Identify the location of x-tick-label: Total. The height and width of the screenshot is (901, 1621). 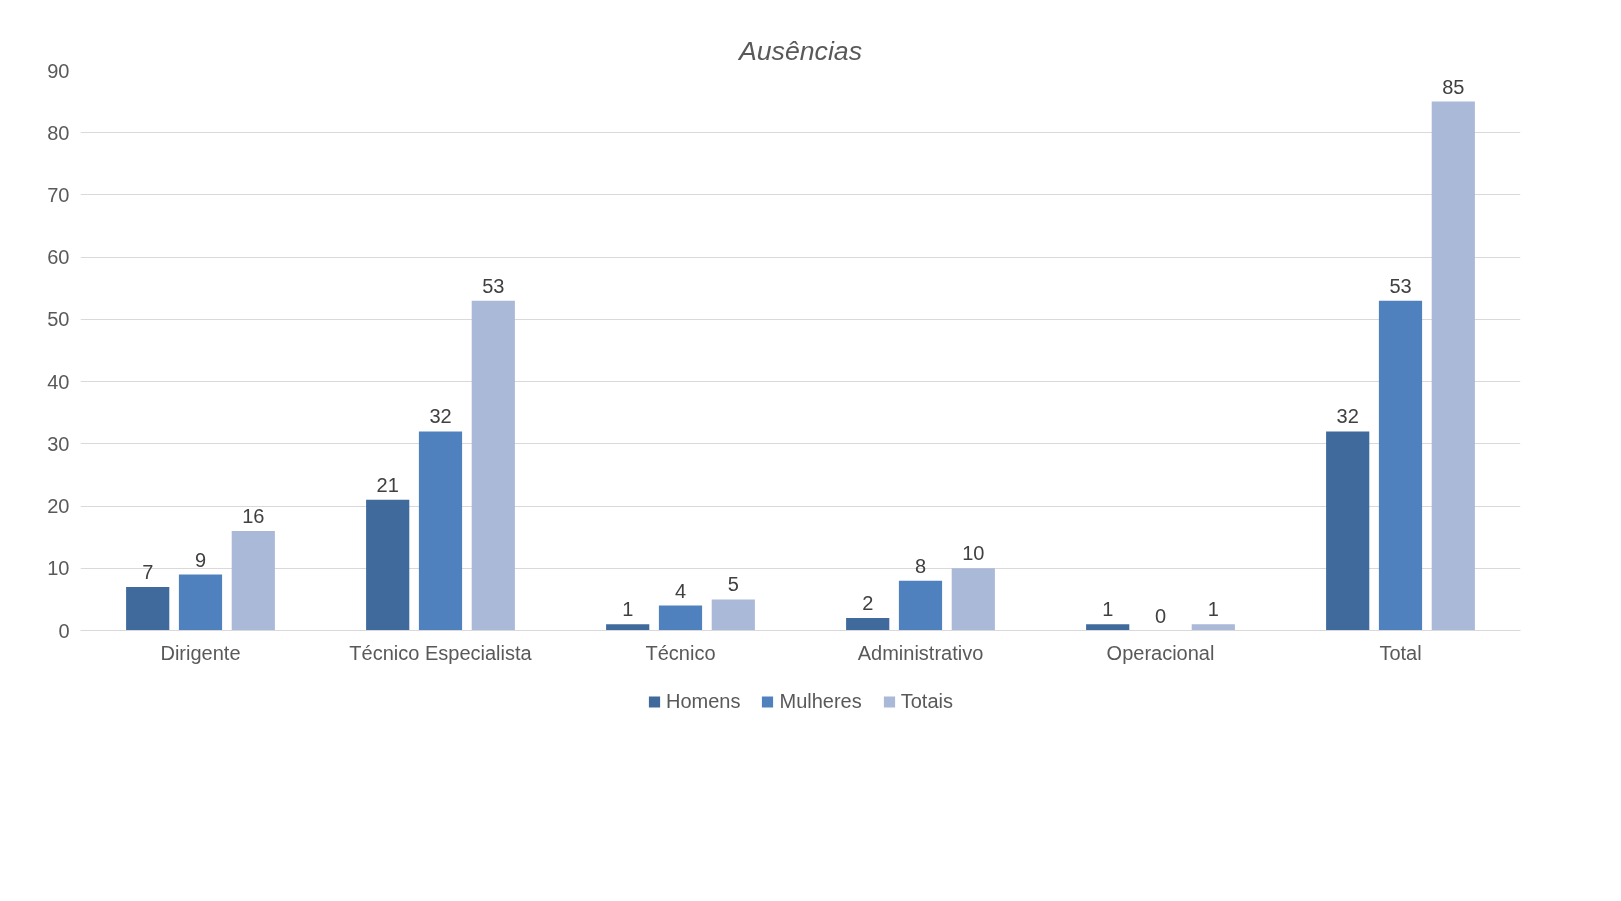
(1400, 652).